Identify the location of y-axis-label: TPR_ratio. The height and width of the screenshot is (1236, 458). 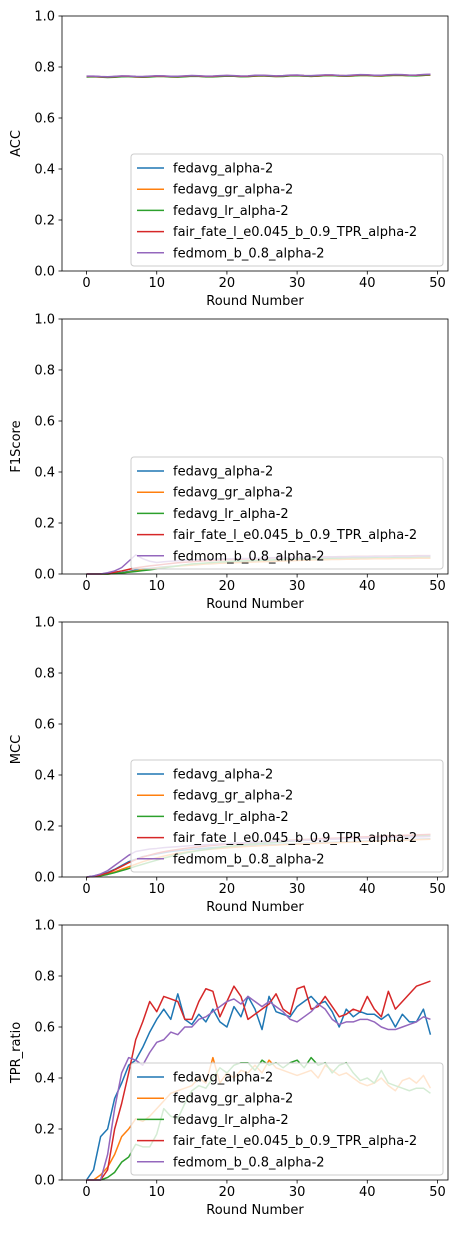
(16, 1053).